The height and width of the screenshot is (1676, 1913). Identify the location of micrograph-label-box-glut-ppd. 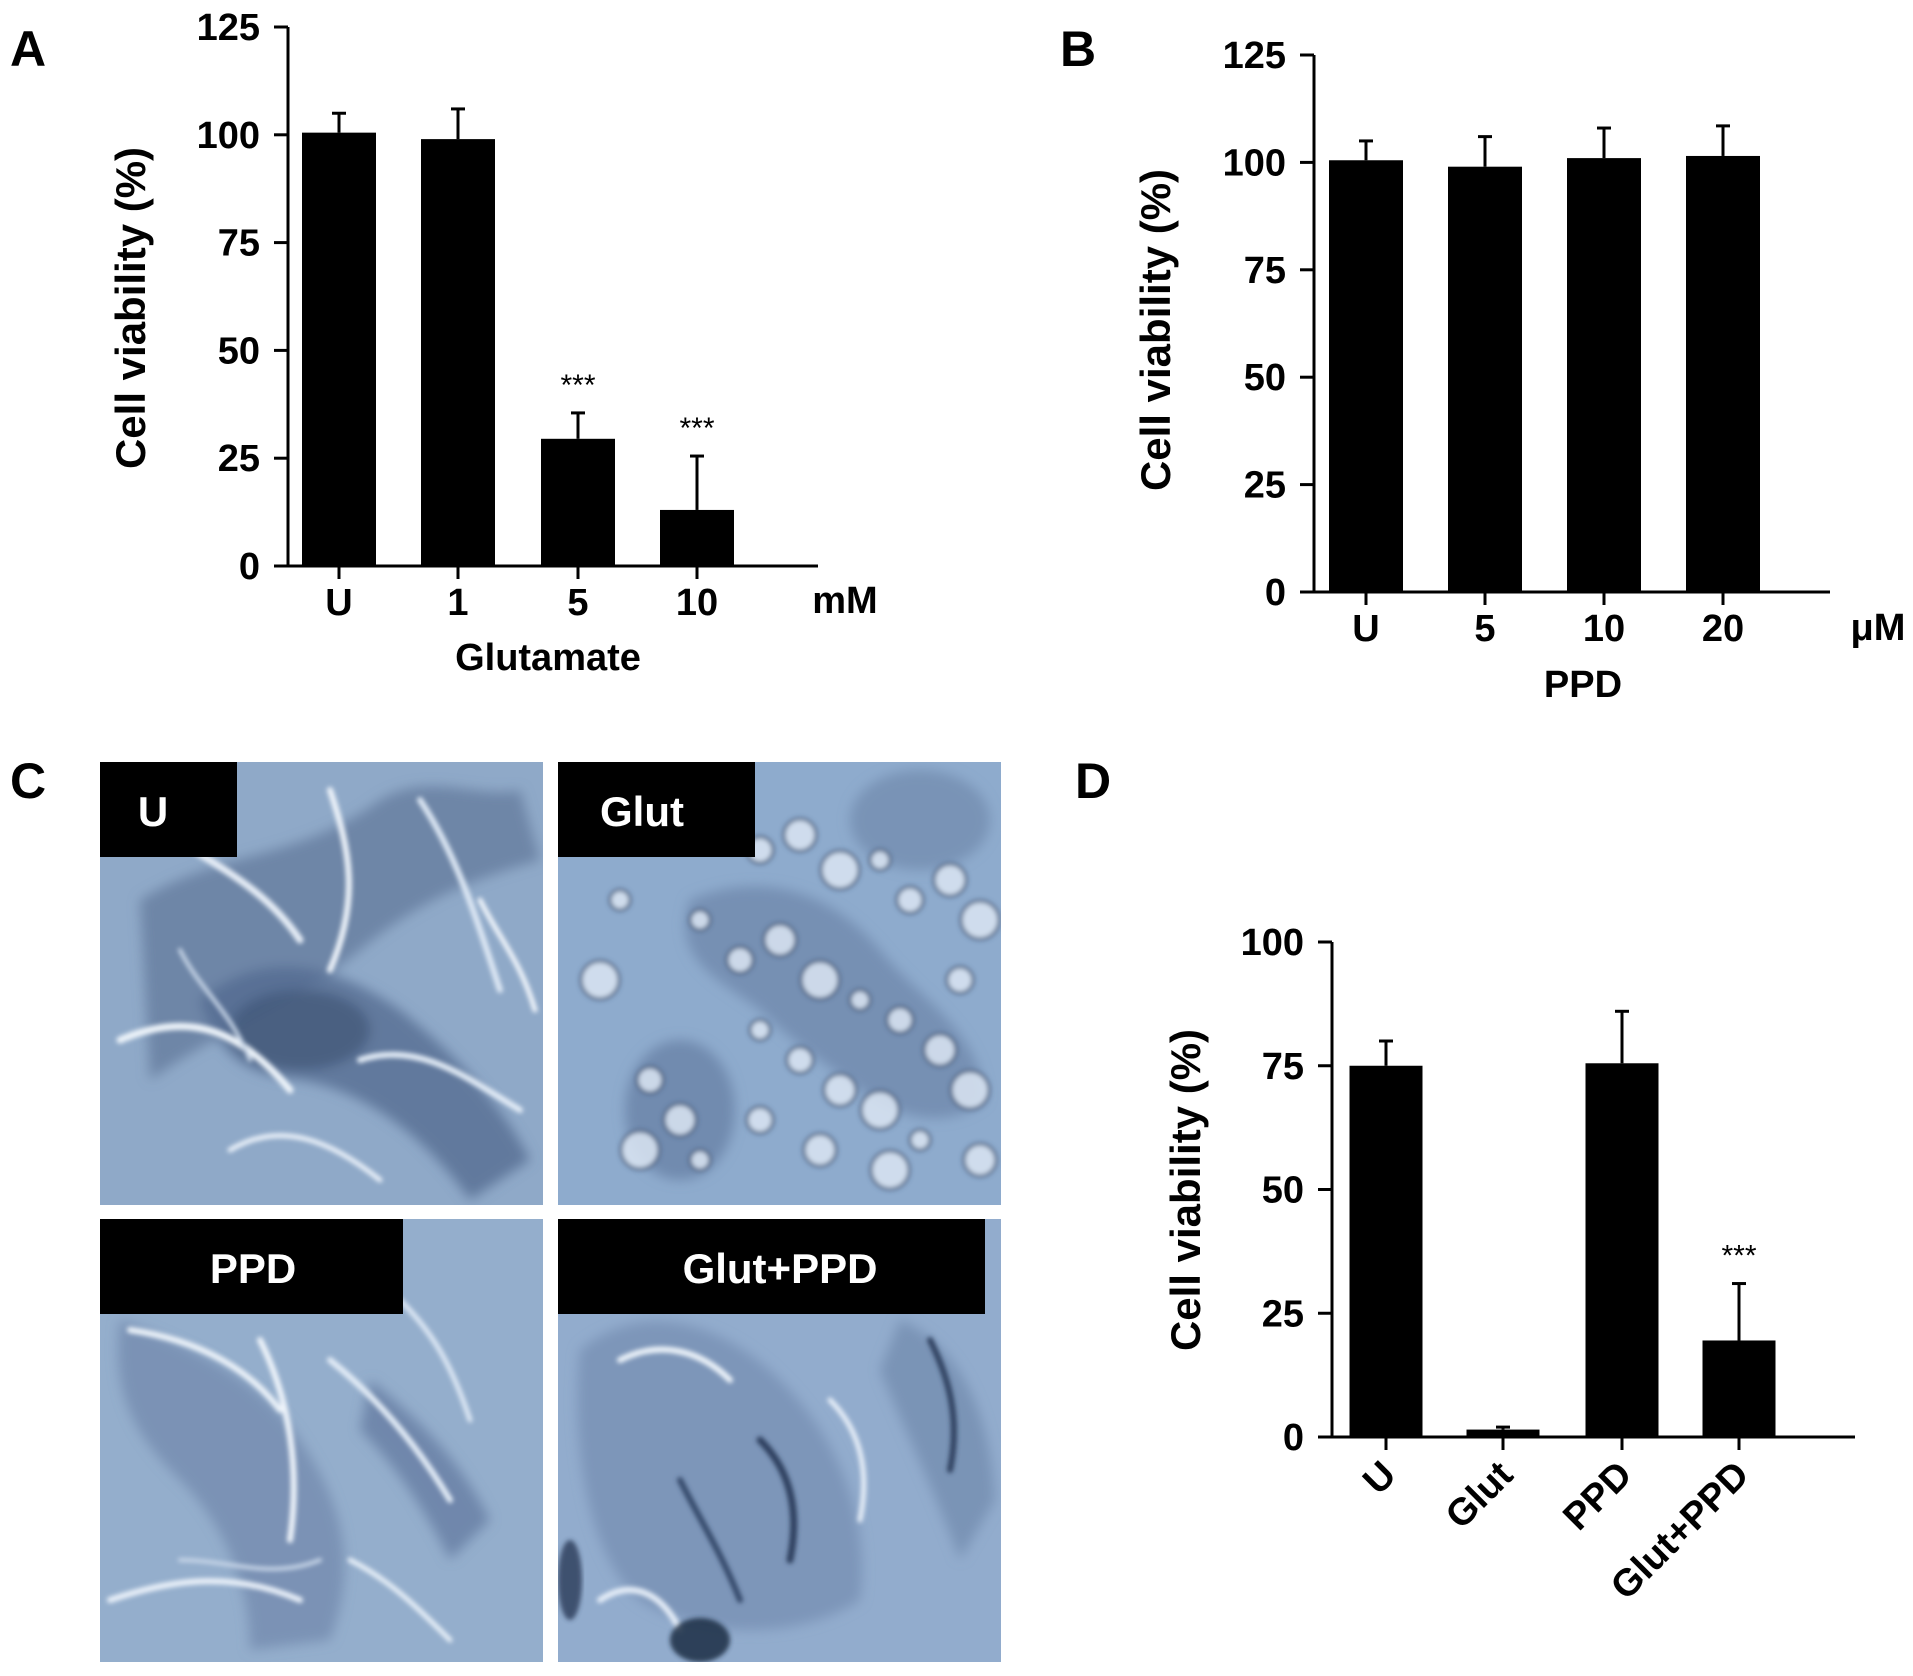
(771, 1266).